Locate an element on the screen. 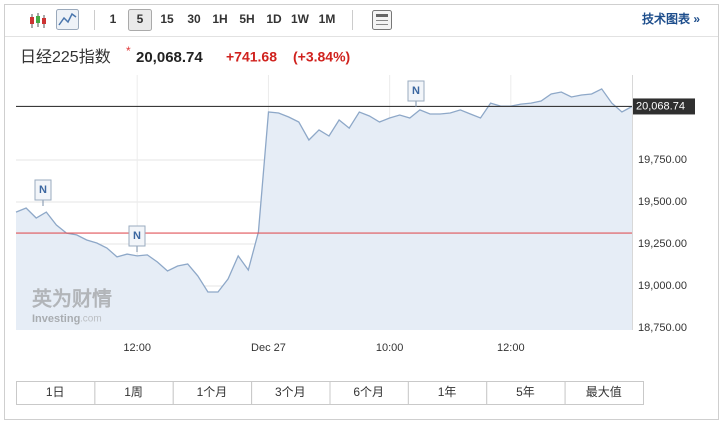 This screenshot has height=431, width=723. y-tick-label: 19,750.00 is located at coordinates (662, 160).